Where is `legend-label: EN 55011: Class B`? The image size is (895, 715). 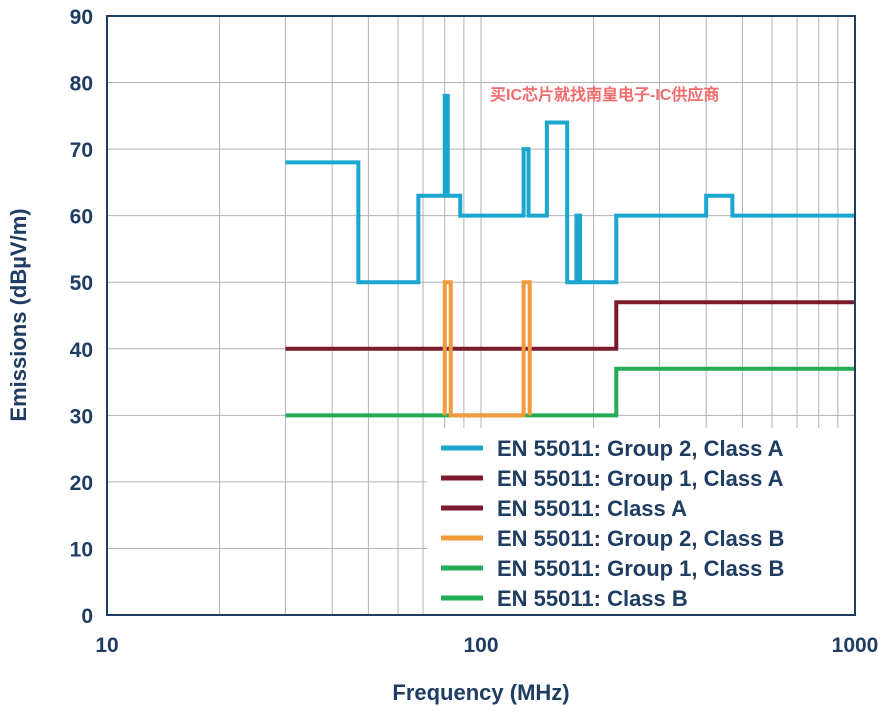
legend-label: EN 55011: Class B is located at coordinates (592, 598).